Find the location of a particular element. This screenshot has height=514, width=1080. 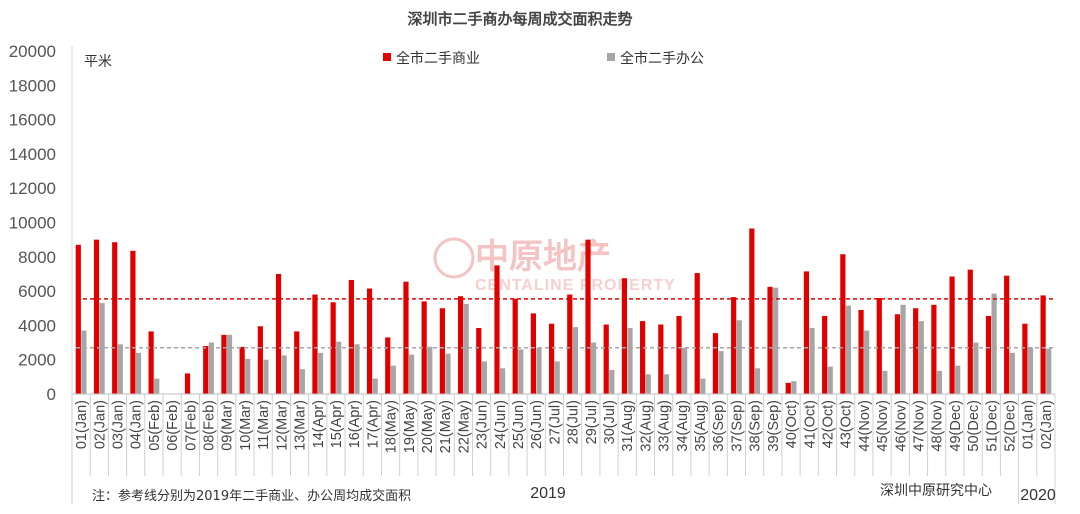

x-tick-label: 38(Sep) is located at coordinates (756, 426).